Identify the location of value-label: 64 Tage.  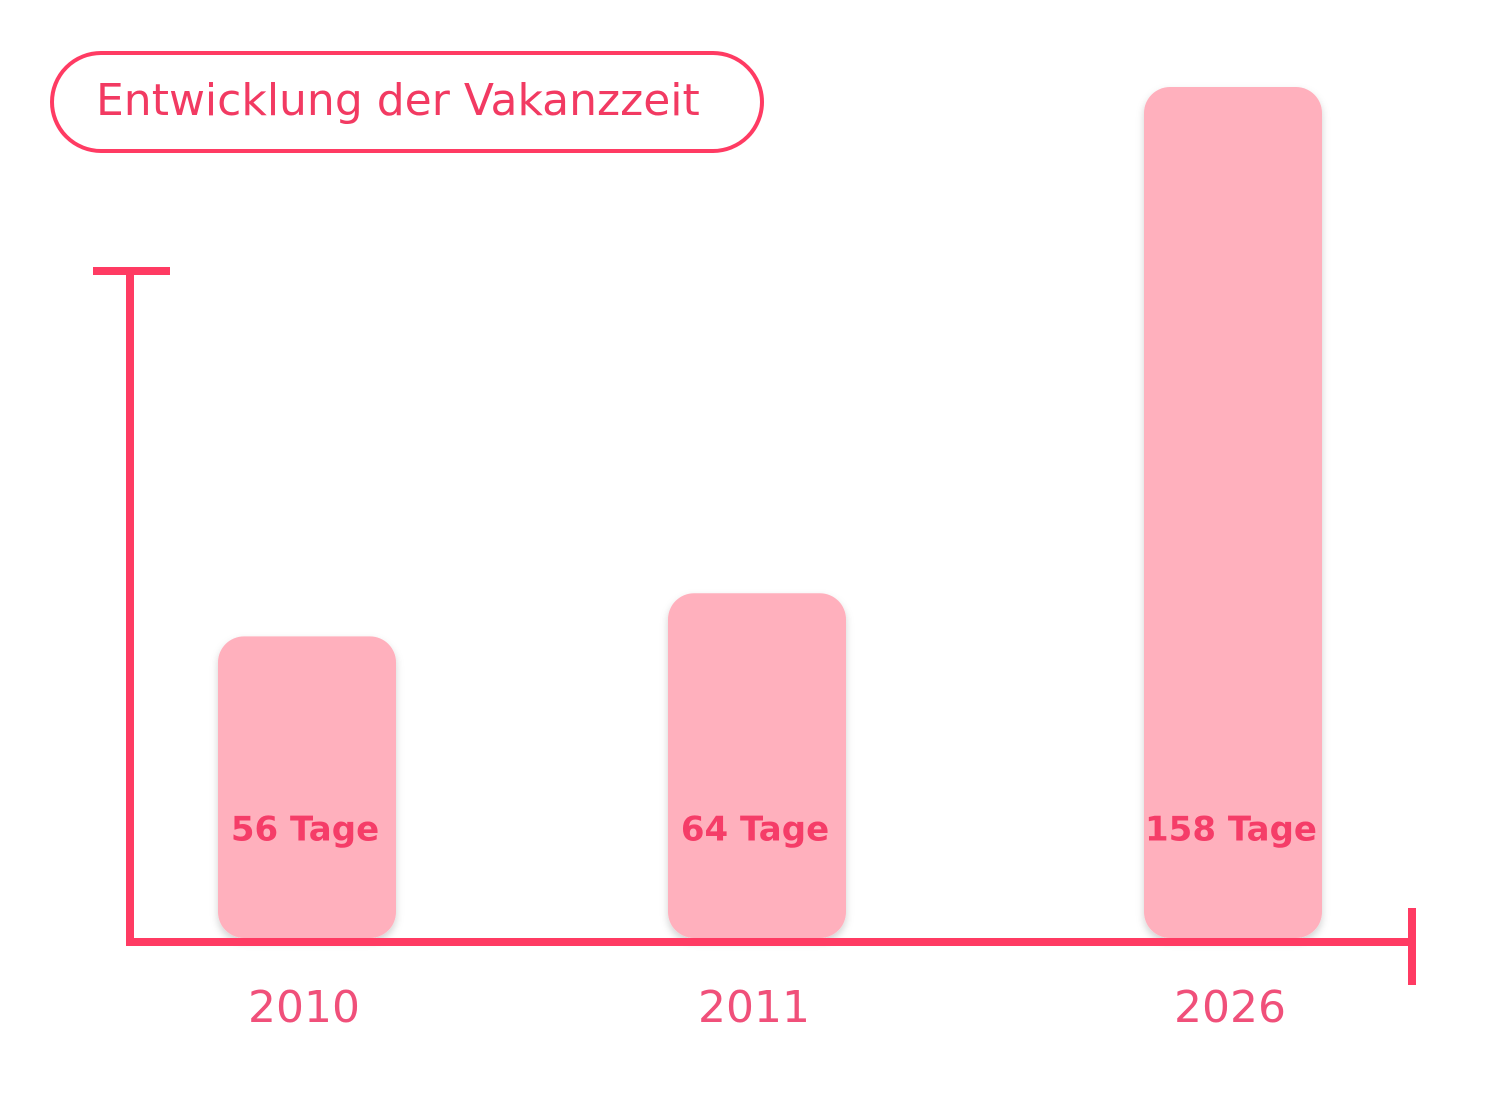
(755, 830).